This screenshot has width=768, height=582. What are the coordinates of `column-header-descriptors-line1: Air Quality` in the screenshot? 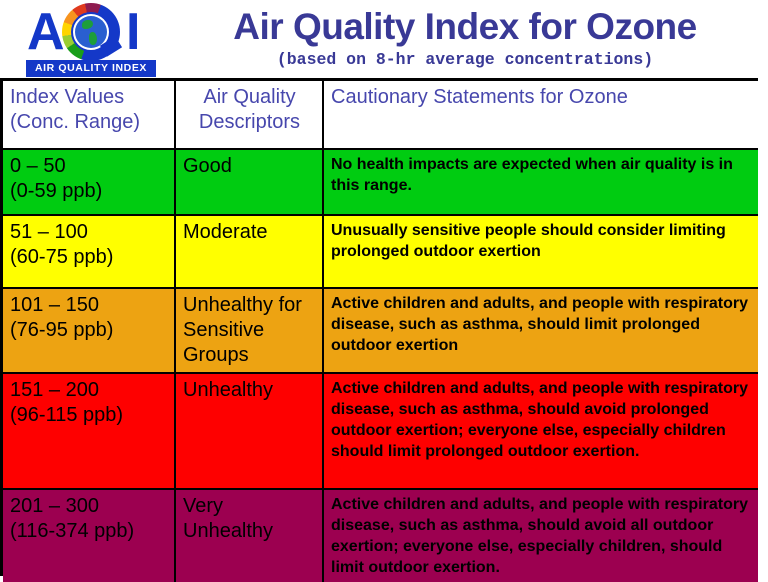 It's located at (249, 97).